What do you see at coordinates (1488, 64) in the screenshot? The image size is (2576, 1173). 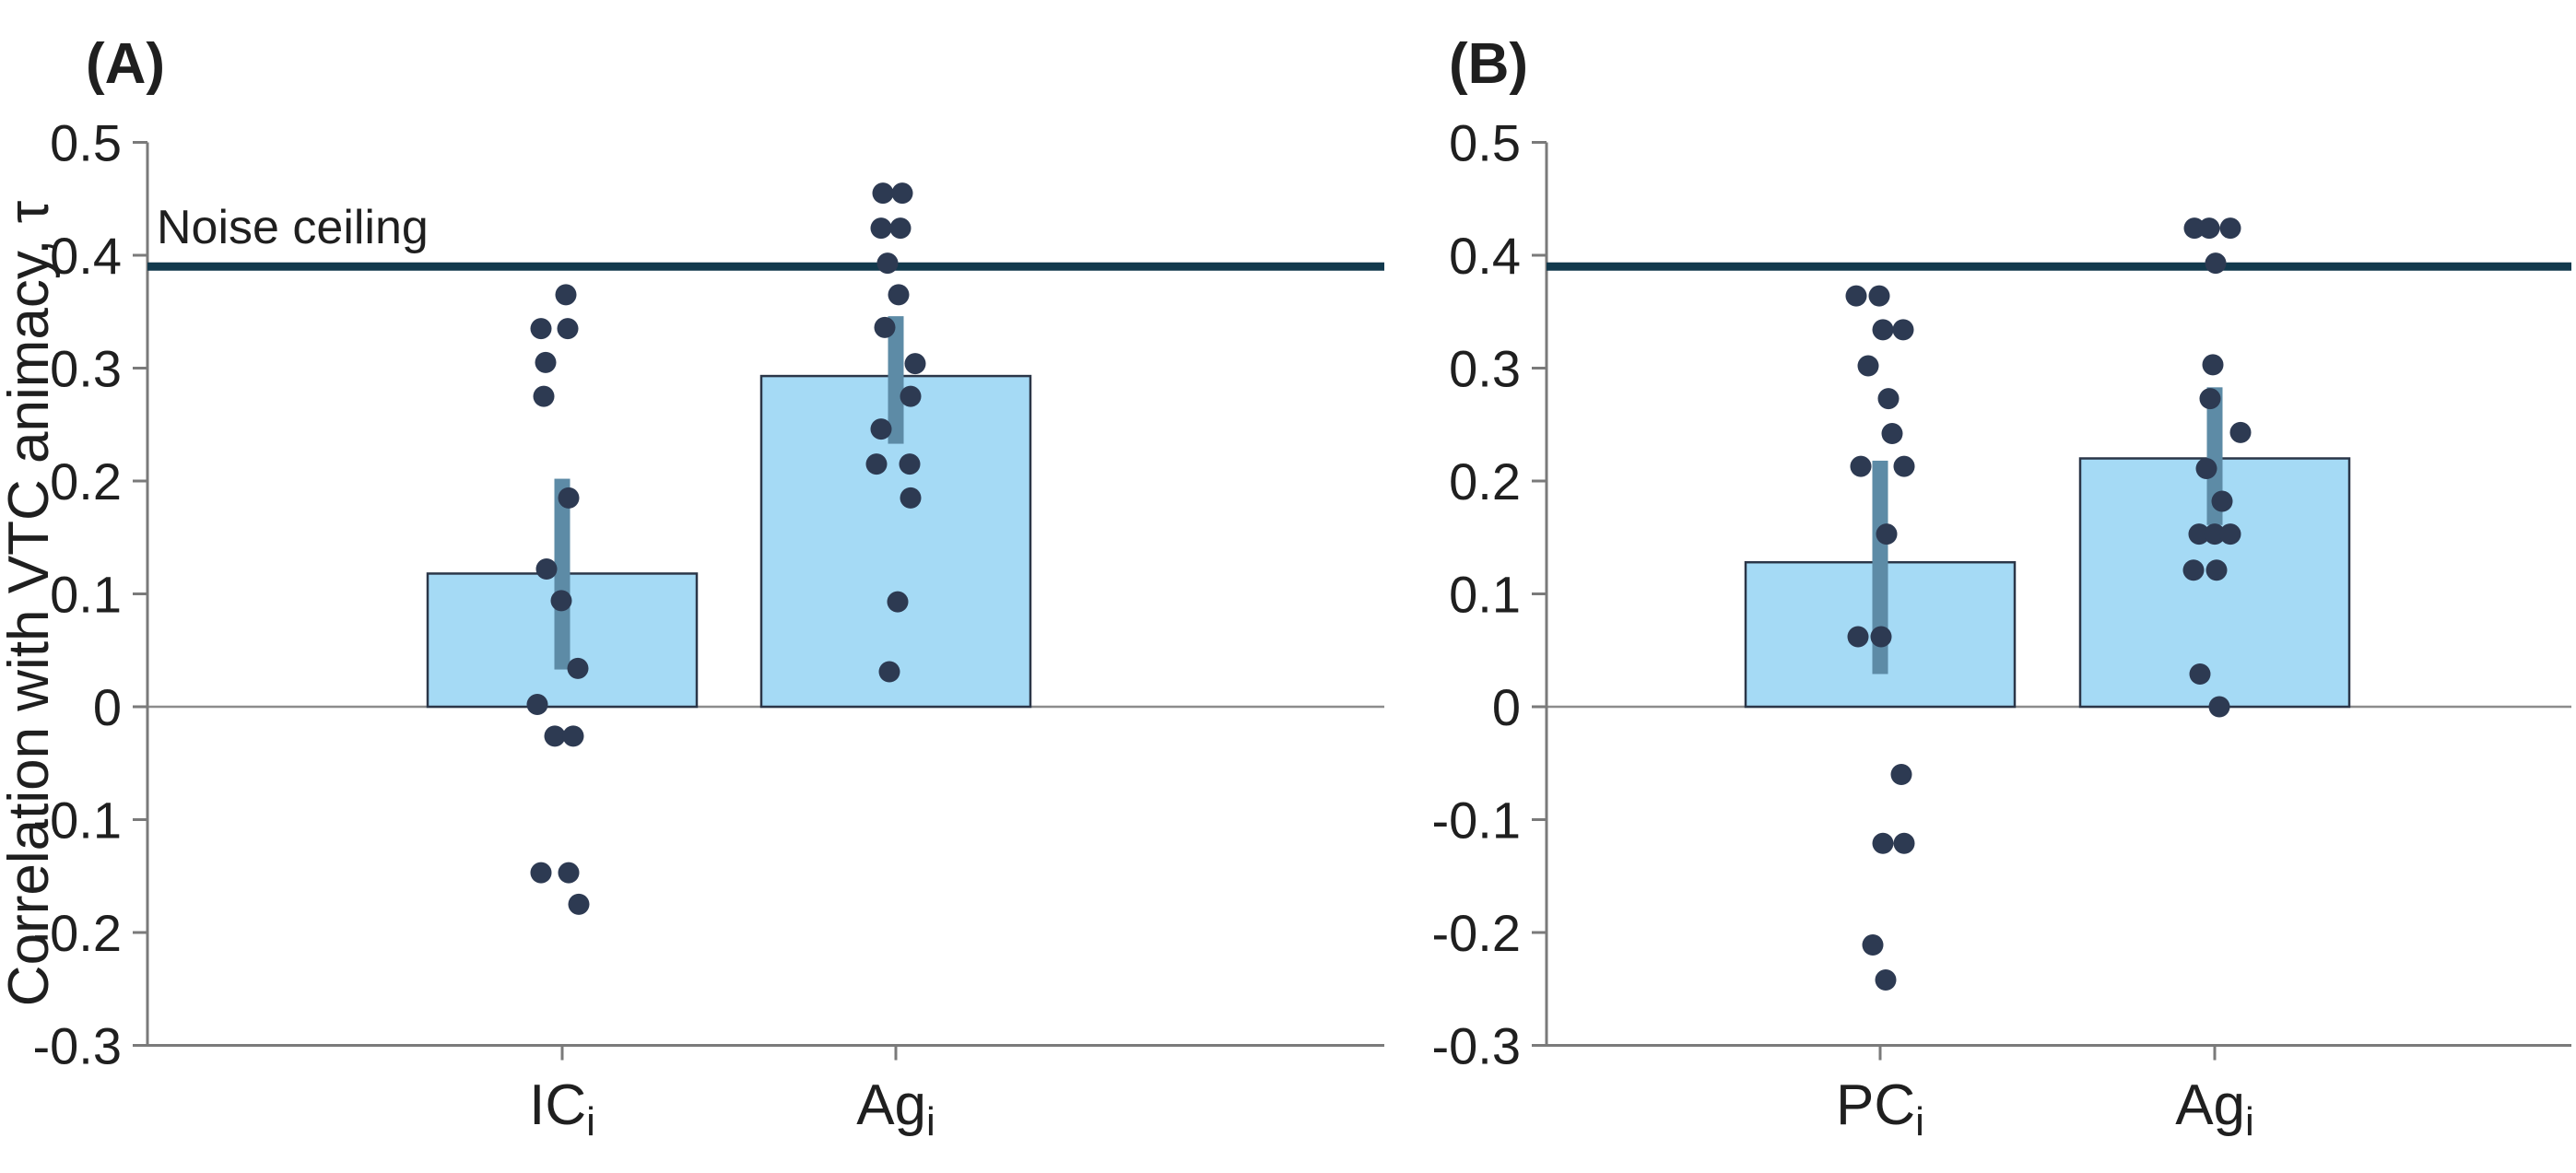 I see `panel-b-title: (B)` at bounding box center [1488, 64].